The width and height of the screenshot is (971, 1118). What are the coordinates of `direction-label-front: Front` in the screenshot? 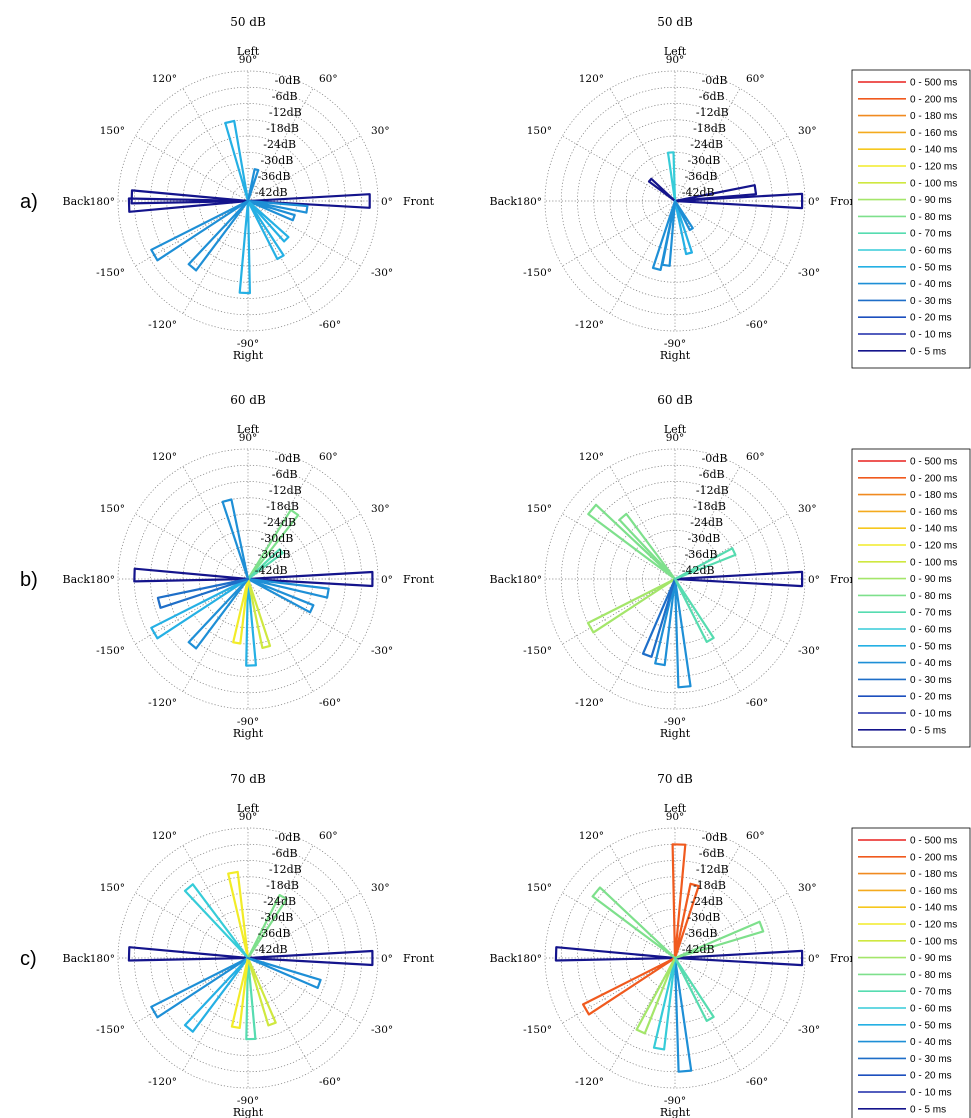 It's located at (419, 958).